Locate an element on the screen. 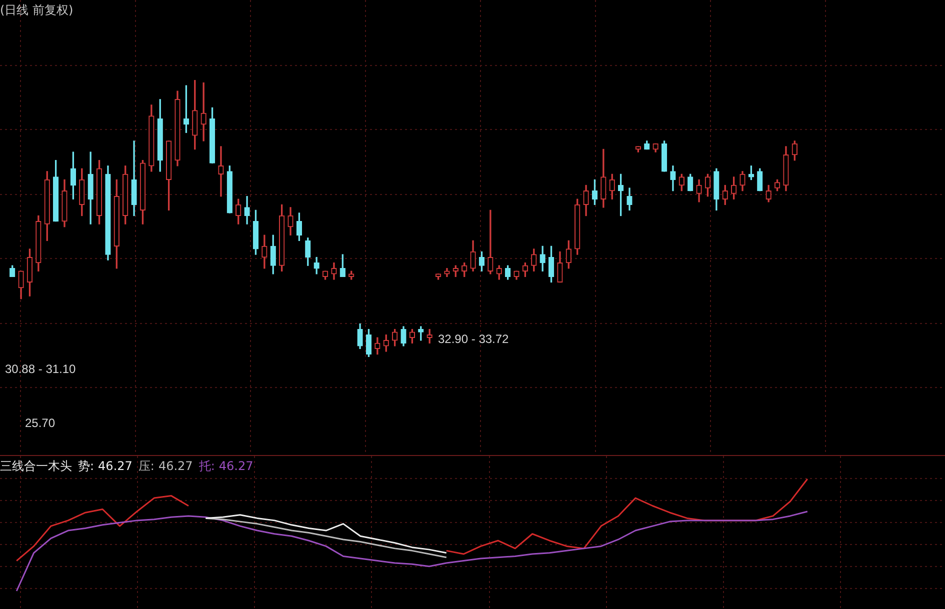  text: 压: is located at coordinates (146, 466).